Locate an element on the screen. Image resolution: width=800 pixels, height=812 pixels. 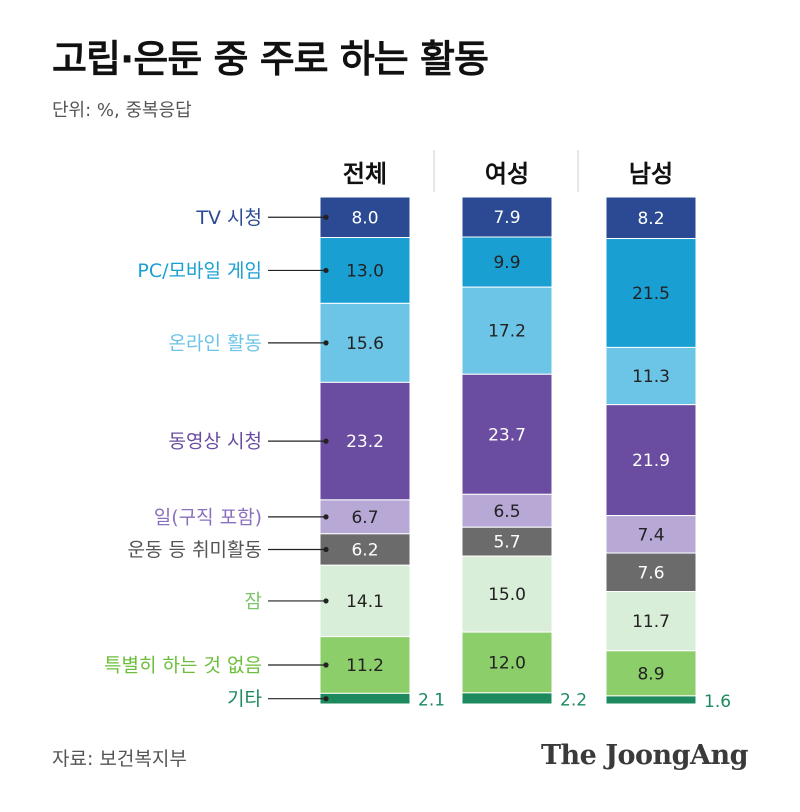
value-label-0-0: 8.0 is located at coordinates (364, 218).